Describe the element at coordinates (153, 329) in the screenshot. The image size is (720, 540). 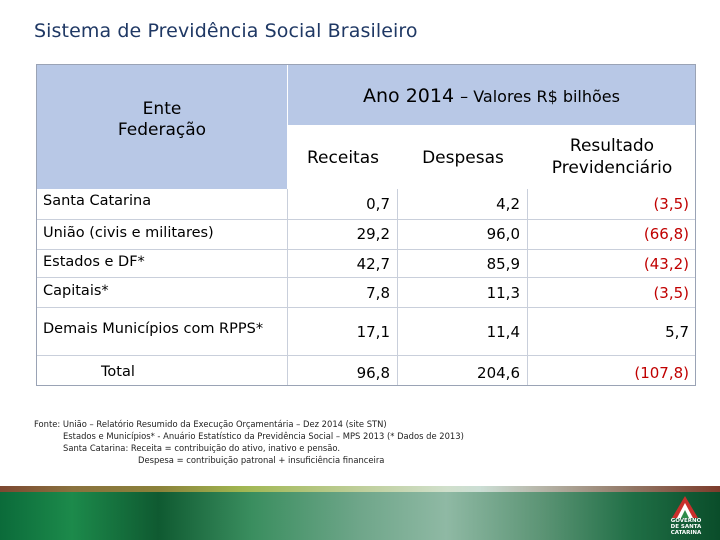
I see `row-label: Demais Municípios com RPPS*` at that location.